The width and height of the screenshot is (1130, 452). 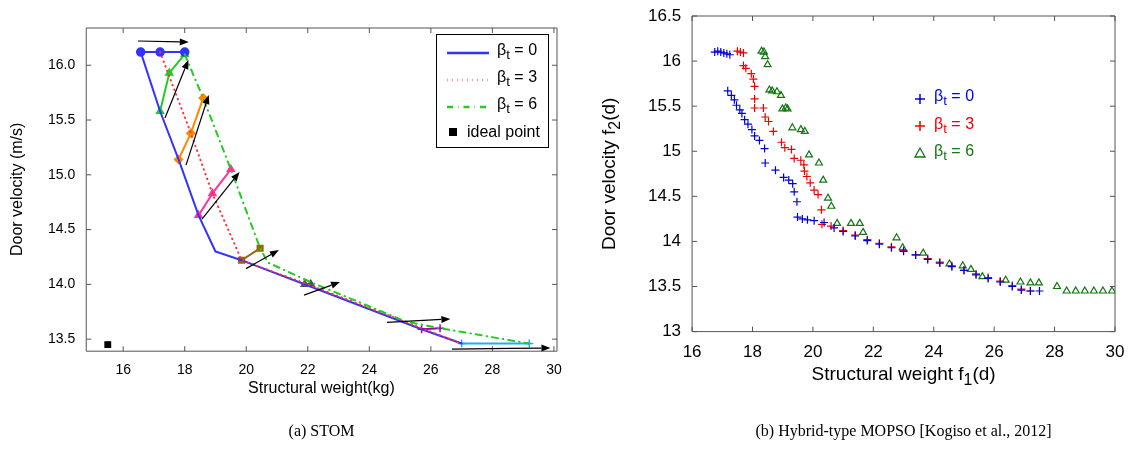 What do you see at coordinates (62, 173) in the screenshot?
I see `y-tick-label: 15.0` at bounding box center [62, 173].